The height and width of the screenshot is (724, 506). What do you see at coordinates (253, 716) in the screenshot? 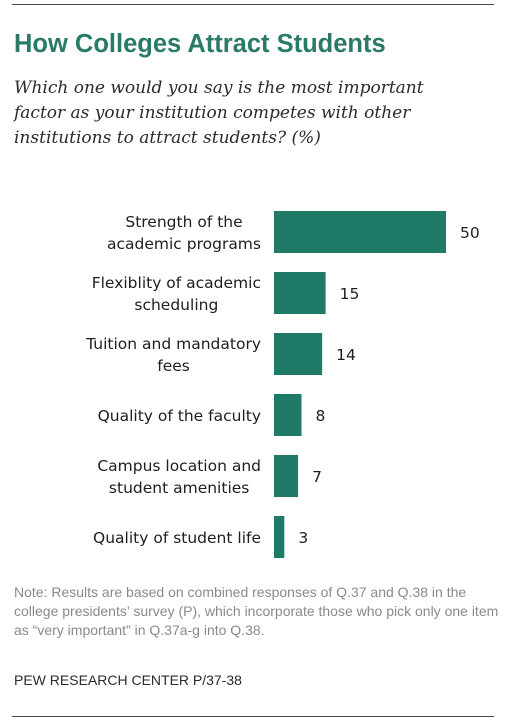
I see `bottom-rule` at bounding box center [253, 716].